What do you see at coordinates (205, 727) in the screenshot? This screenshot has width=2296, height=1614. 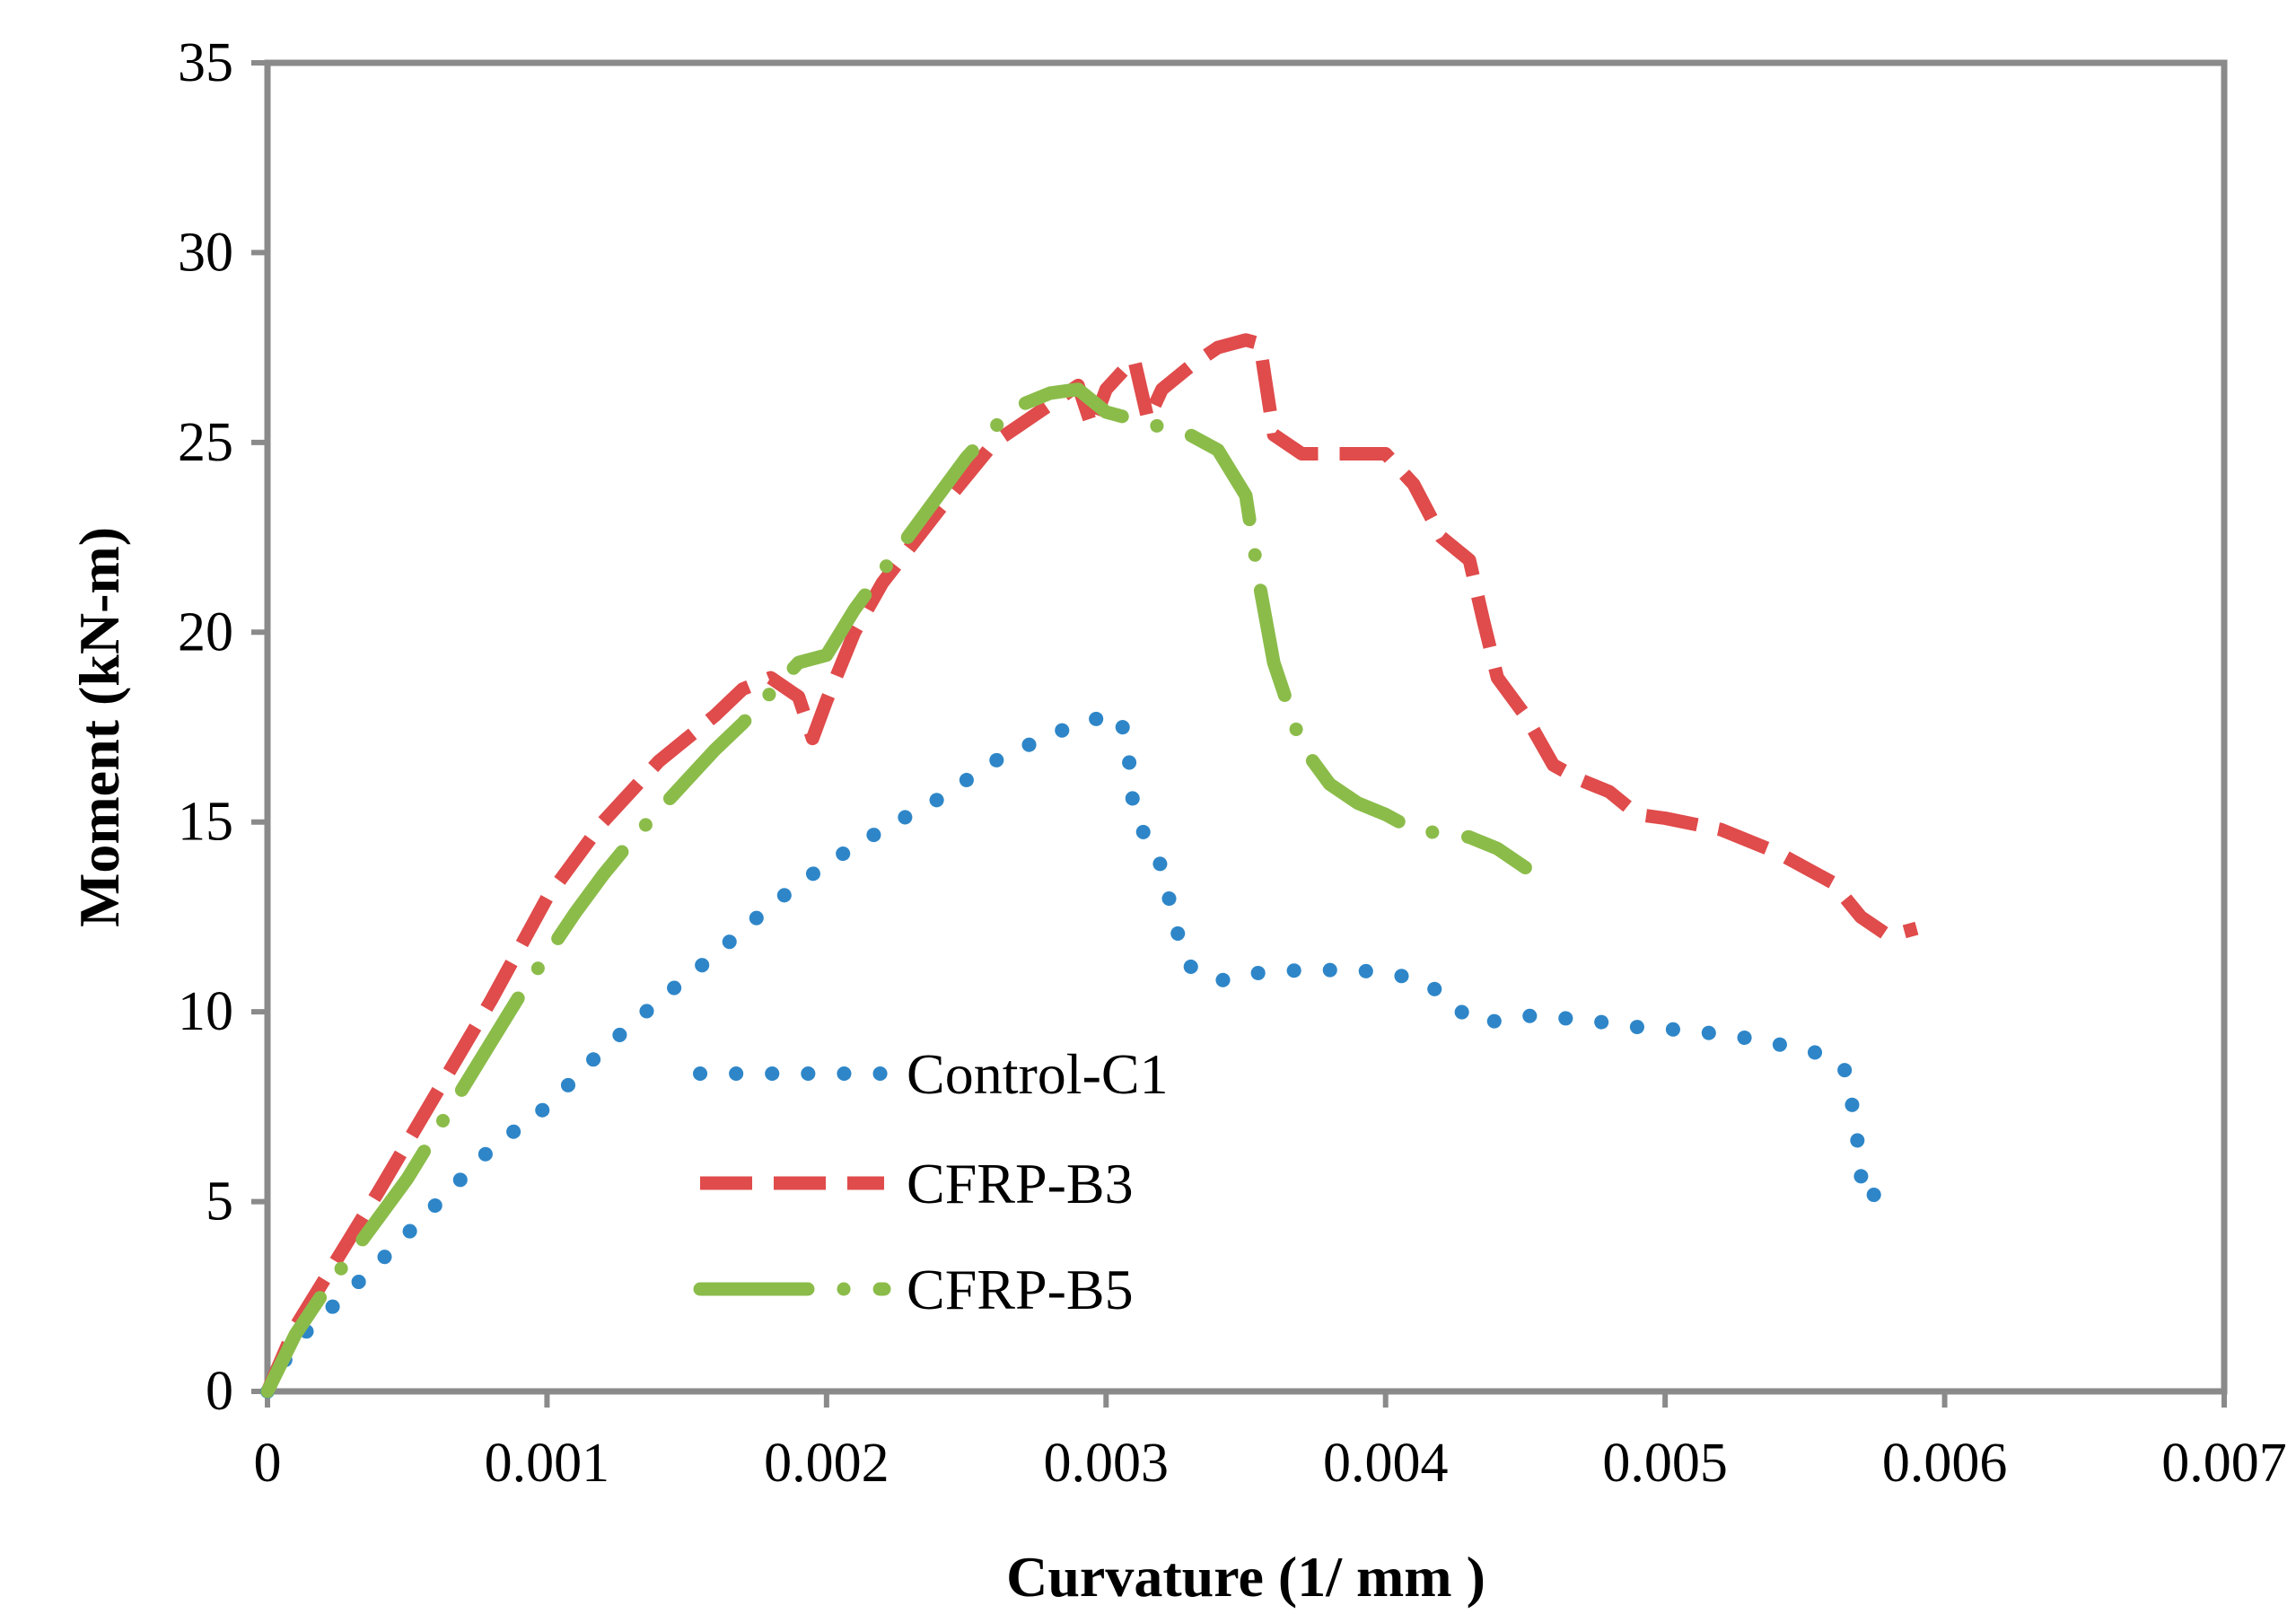 I see `y-tick-labels: 0 5 10 15 20 25 30 35` at bounding box center [205, 727].